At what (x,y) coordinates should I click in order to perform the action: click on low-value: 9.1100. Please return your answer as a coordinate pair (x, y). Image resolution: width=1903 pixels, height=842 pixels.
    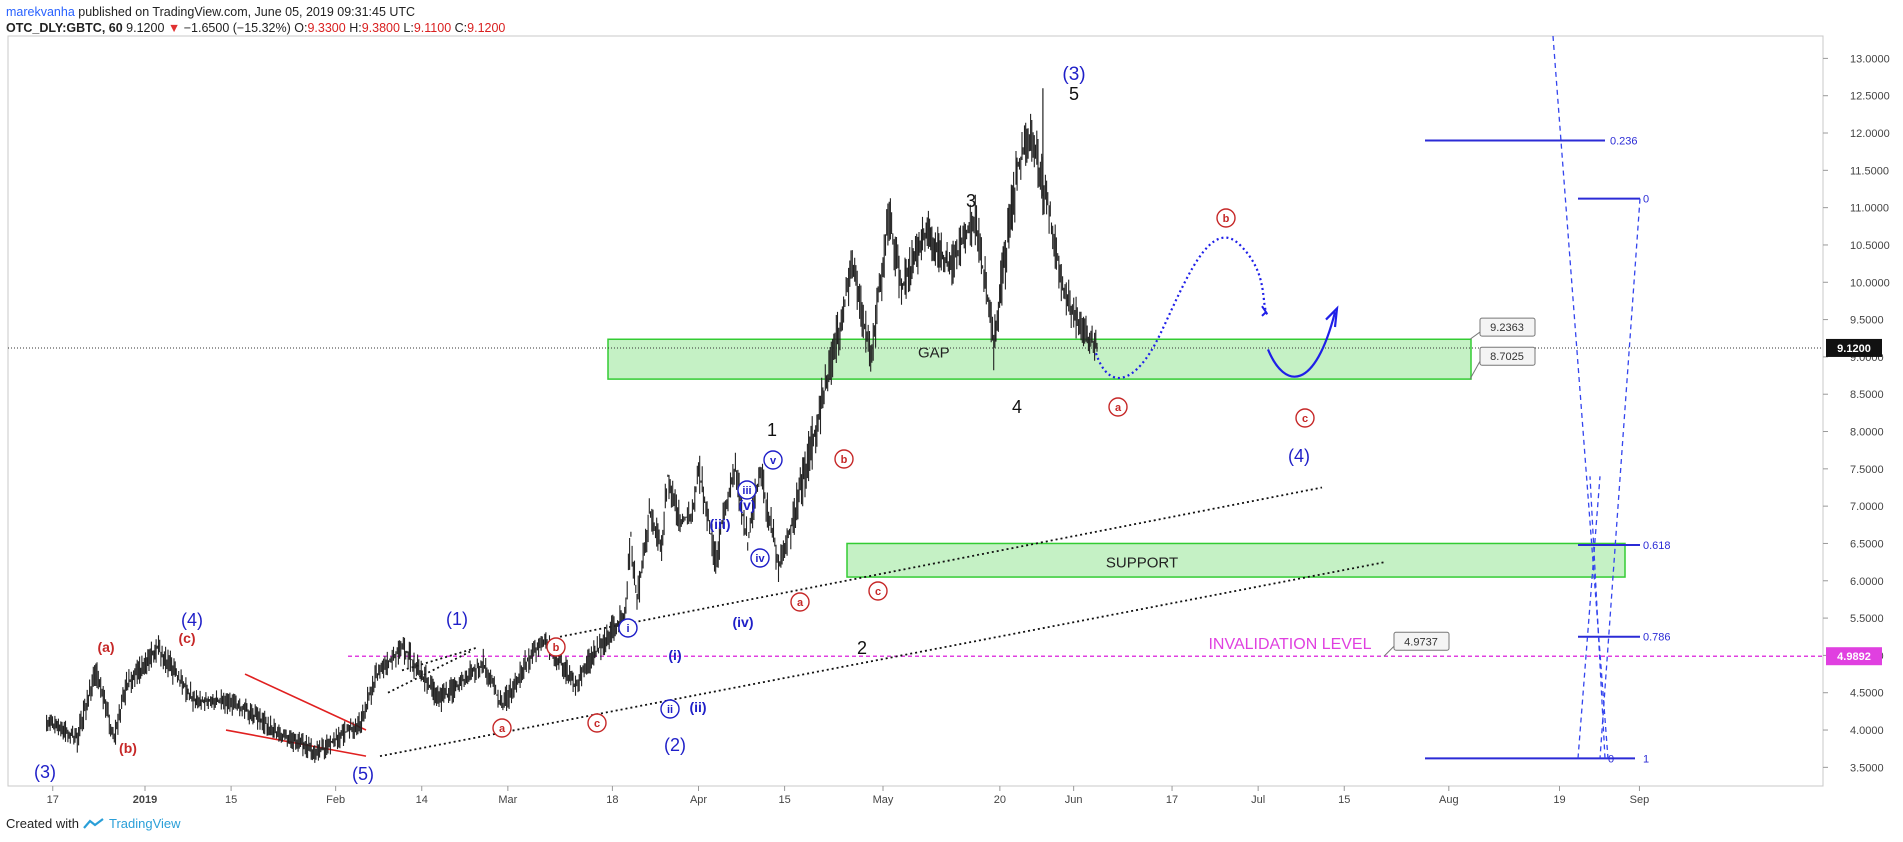
    Looking at the image, I should click on (432, 28).